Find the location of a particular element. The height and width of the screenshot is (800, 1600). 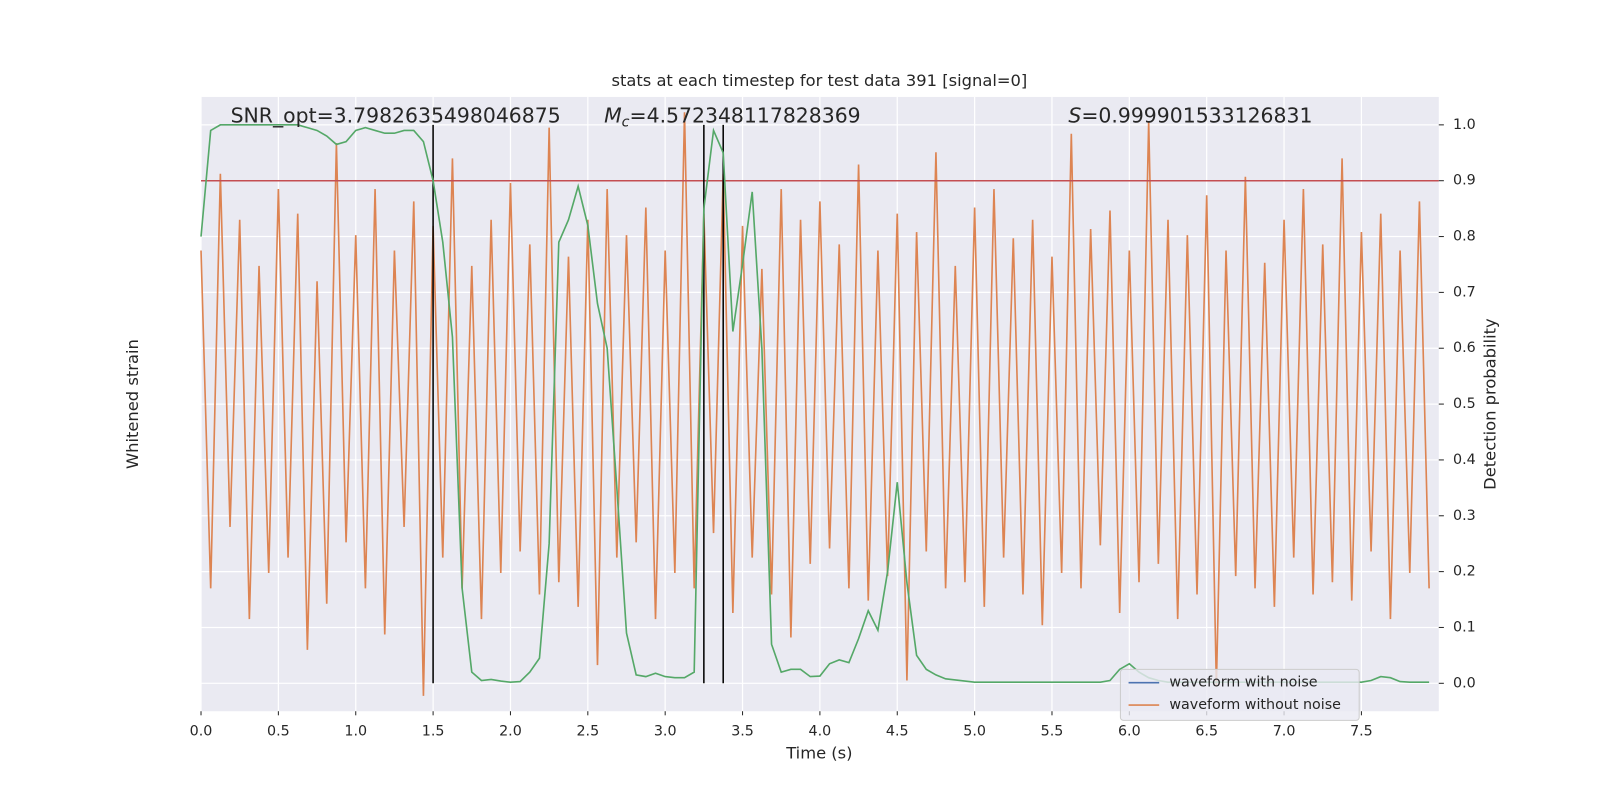

x-tick-label: 2.5 is located at coordinates (587, 732).